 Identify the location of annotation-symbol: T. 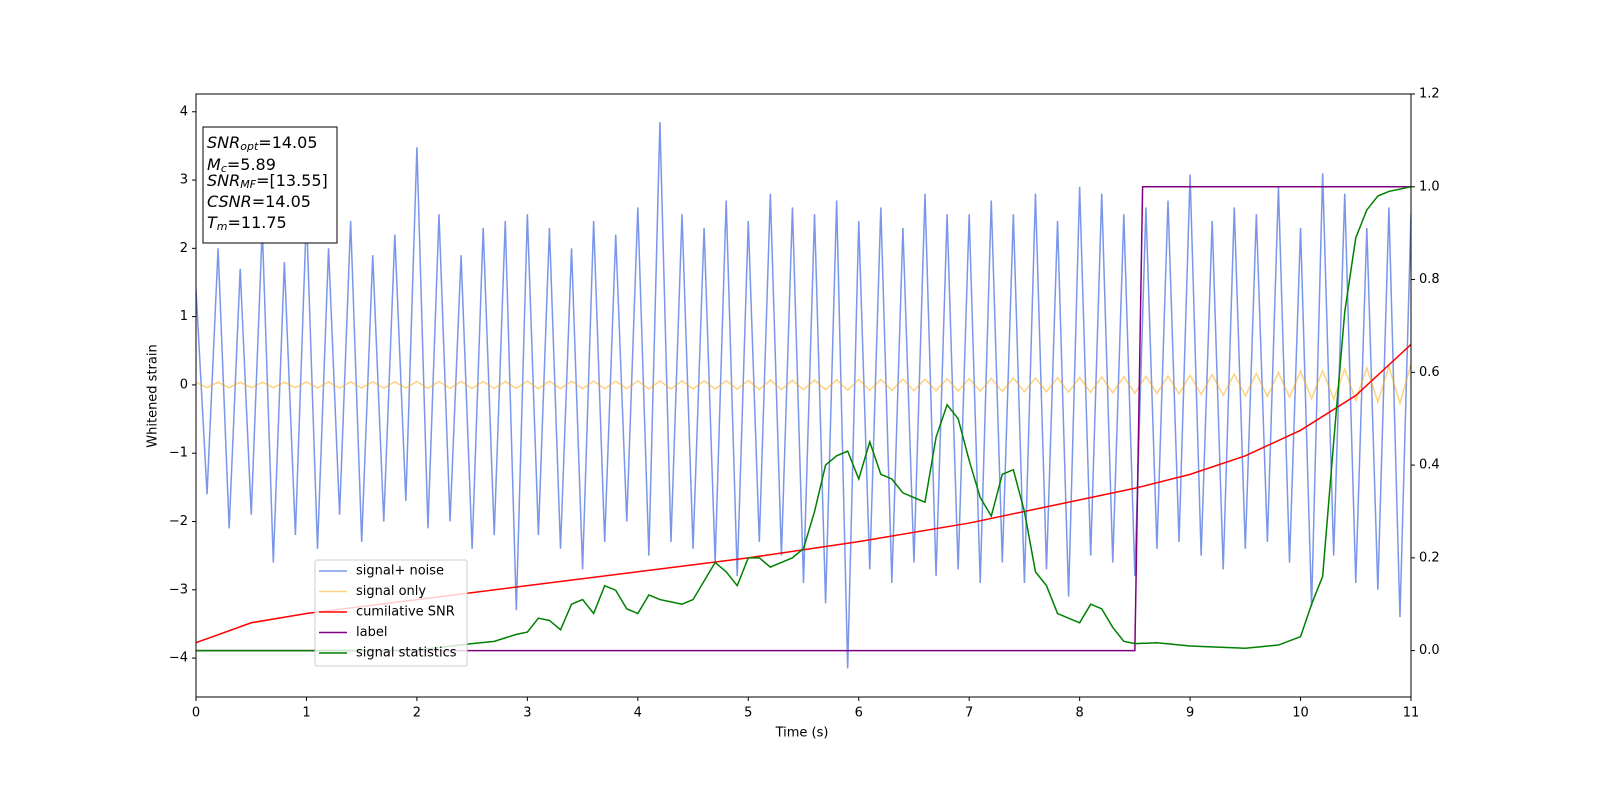
(212, 222).